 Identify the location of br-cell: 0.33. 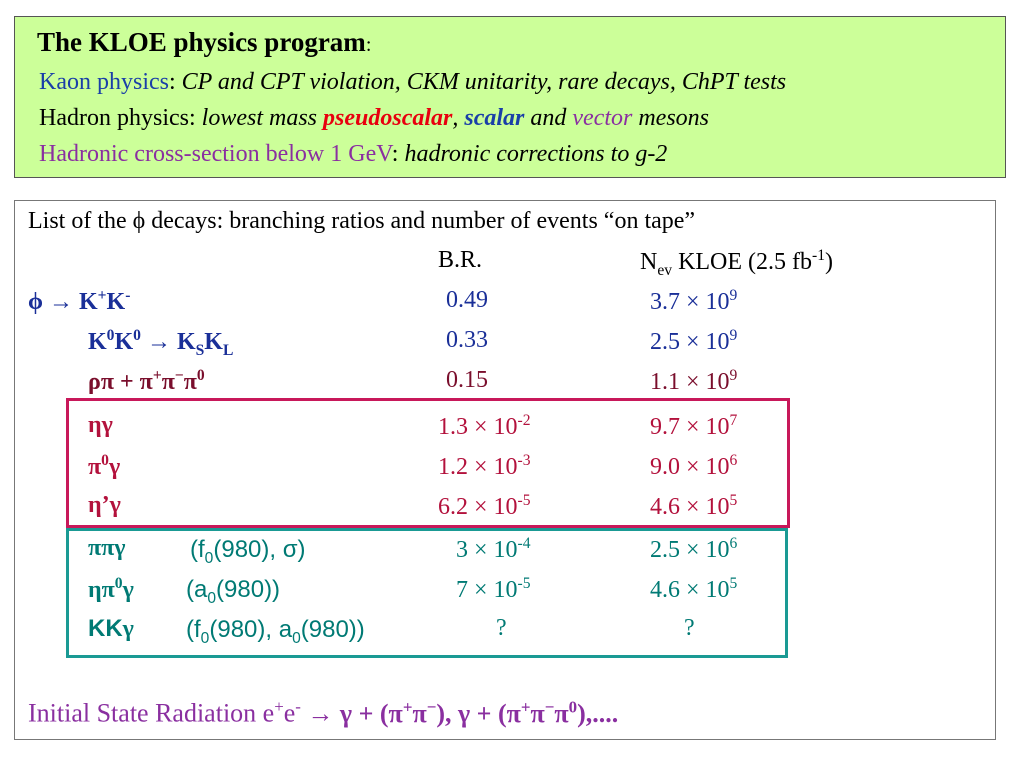
(467, 340).